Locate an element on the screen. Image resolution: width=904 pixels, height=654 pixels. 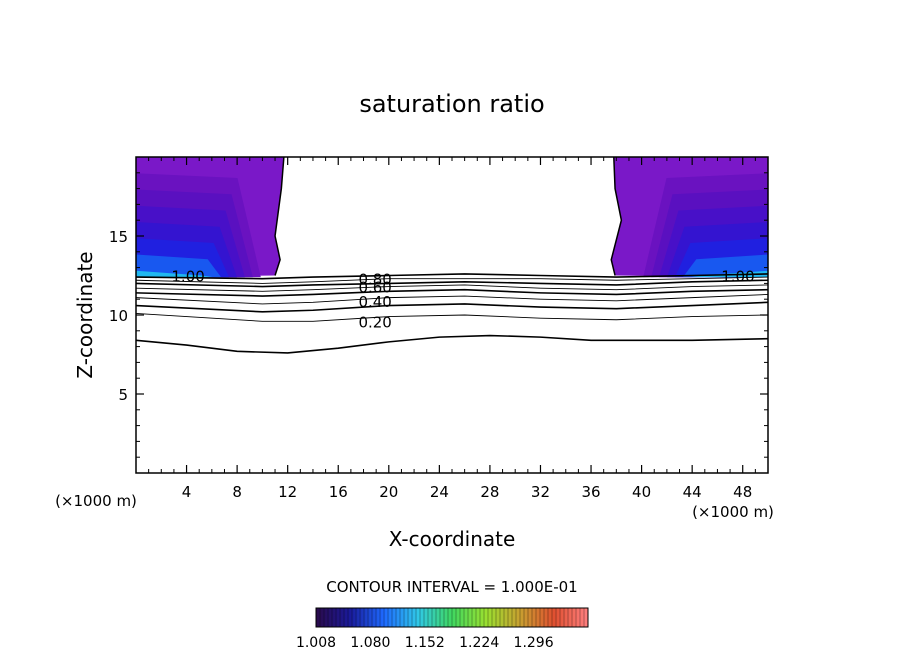
contour-label: 0.20 is located at coordinates (374, 322).